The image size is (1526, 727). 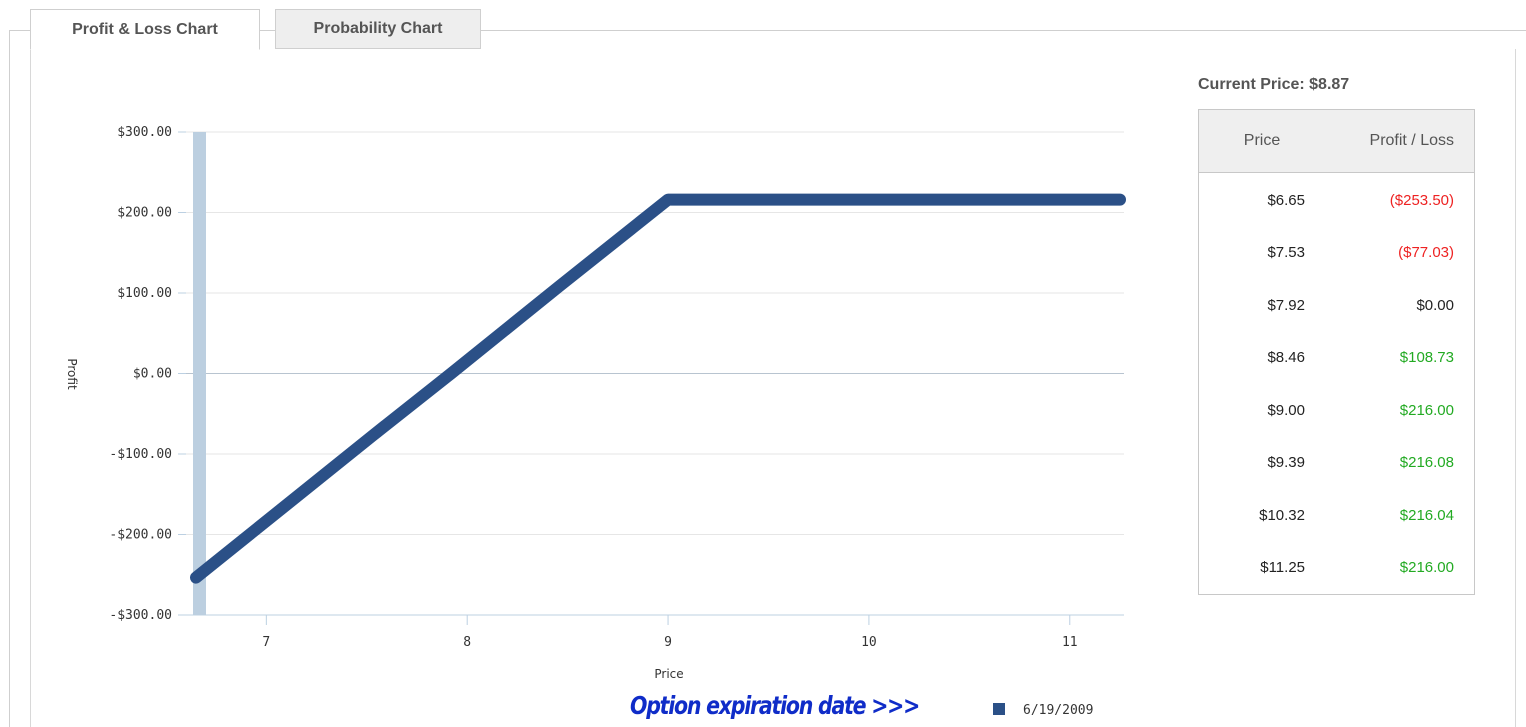 What do you see at coordinates (140, 535) in the screenshot?
I see `y-tick-label: -$200.00` at bounding box center [140, 535].